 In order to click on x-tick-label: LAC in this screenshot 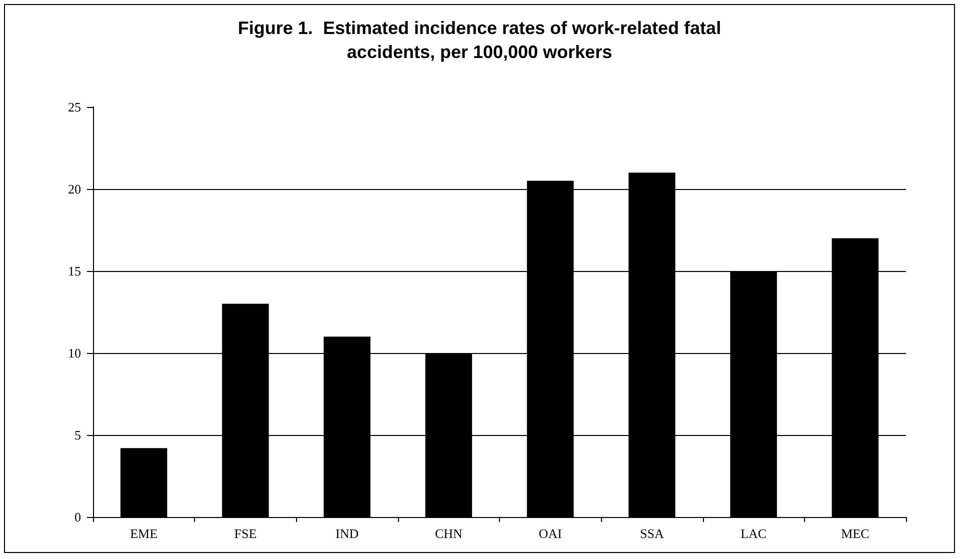, I will do `click(753, 533)`.